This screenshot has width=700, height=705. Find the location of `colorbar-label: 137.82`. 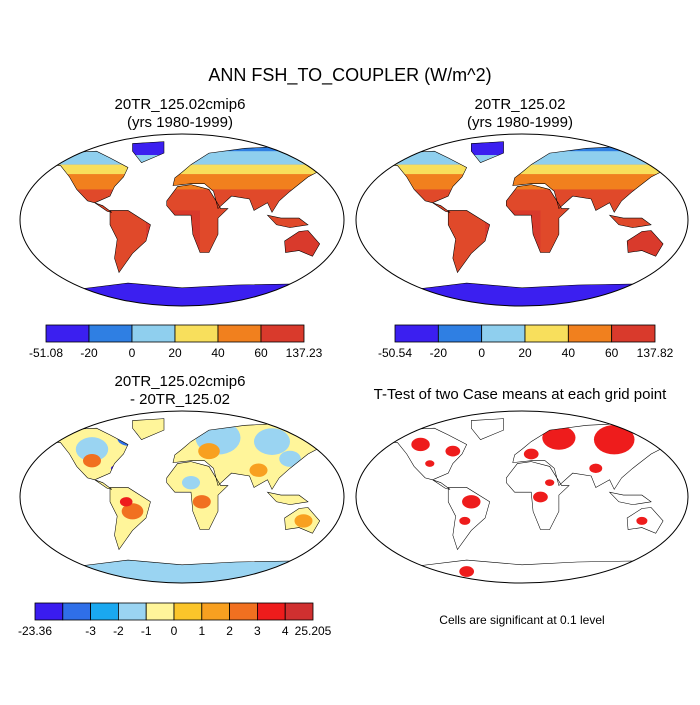

colorbar-label: 137.82 is located at coordinates (655, 353).